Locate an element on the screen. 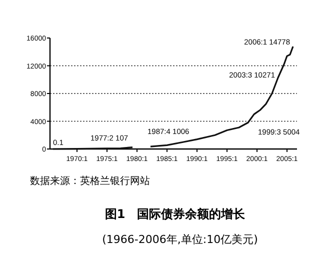 The height and width of the screenshot is (271, 325). source-note: 数据来源：英格兰银行网站 is located at coordinates (90, 181).